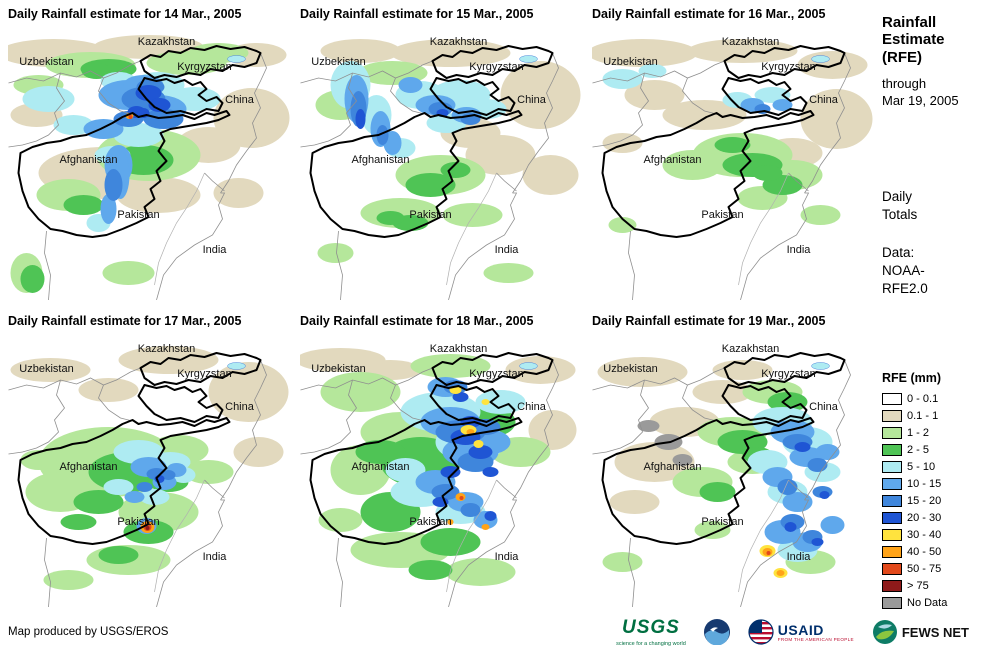 The image size is (983, 649). What do you see at coordinates (923, 399) in the screenshot?
I see `legend-label: 0 - 0.1` at bounding box center [923, 399].